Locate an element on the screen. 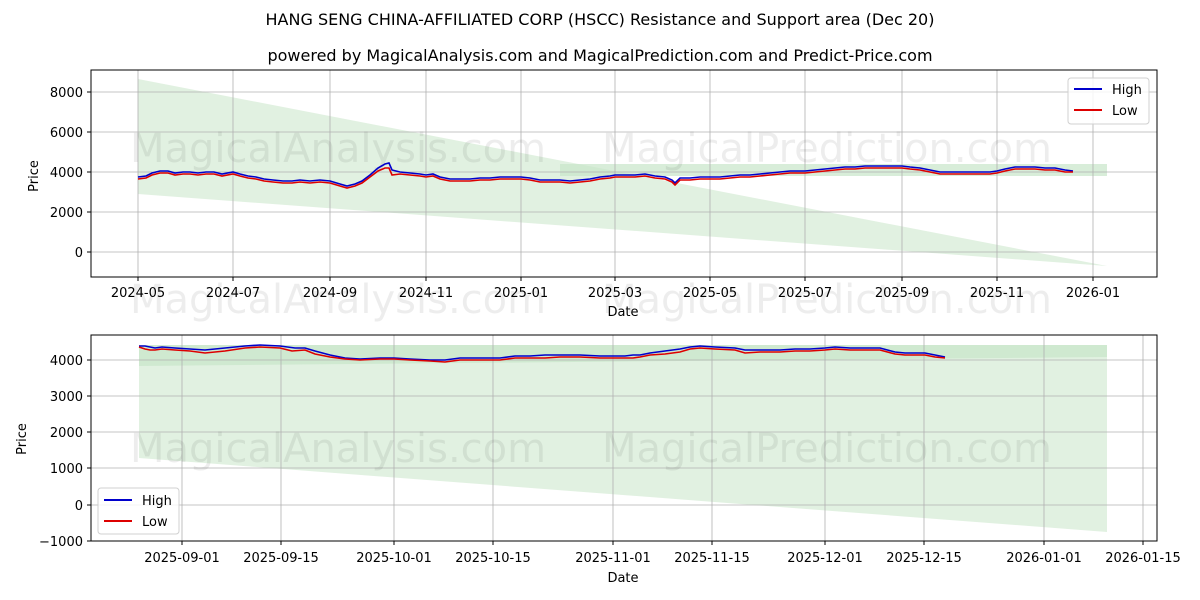  bottom-y-axis: 4000 3000 2000 1000 0 −1000 Price is located at coordinates (53, 452).